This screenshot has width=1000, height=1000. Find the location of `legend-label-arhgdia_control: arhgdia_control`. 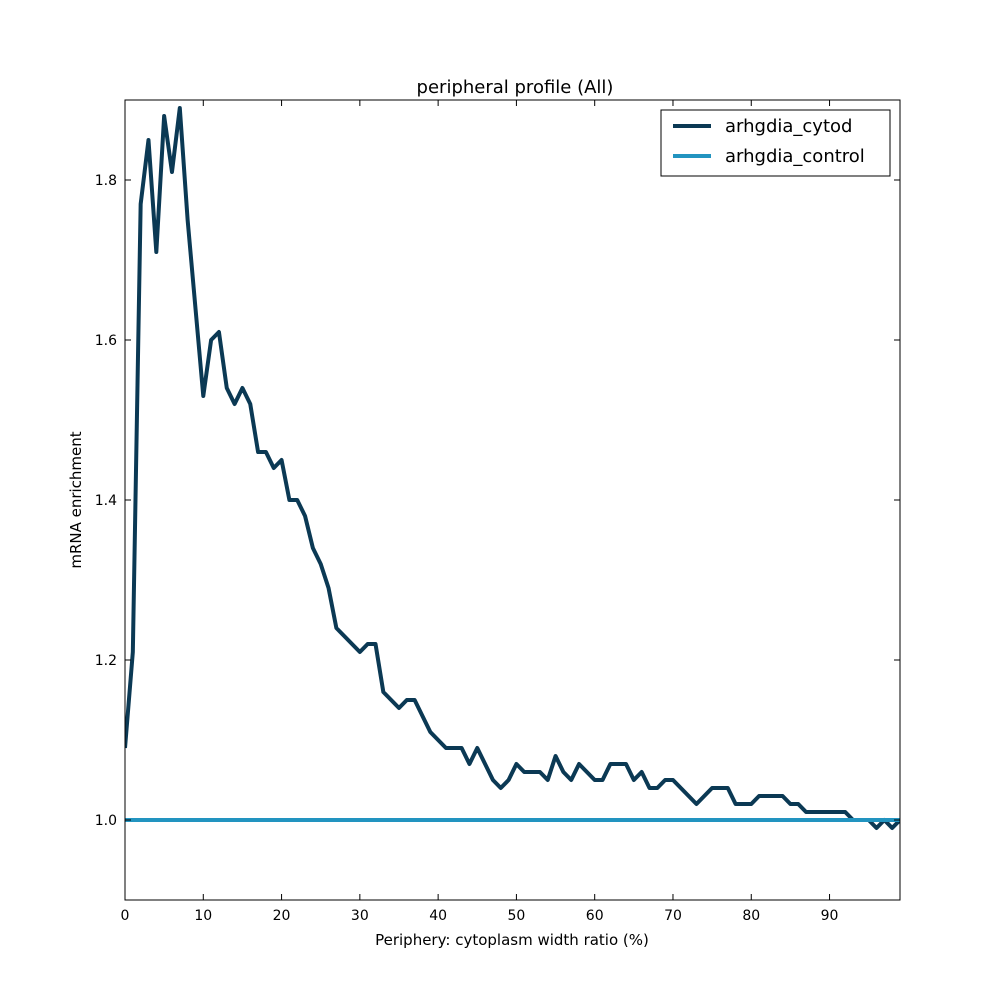

legend-label-arhgdia_control: arhgdia_control is located at coordinates (795, 156).